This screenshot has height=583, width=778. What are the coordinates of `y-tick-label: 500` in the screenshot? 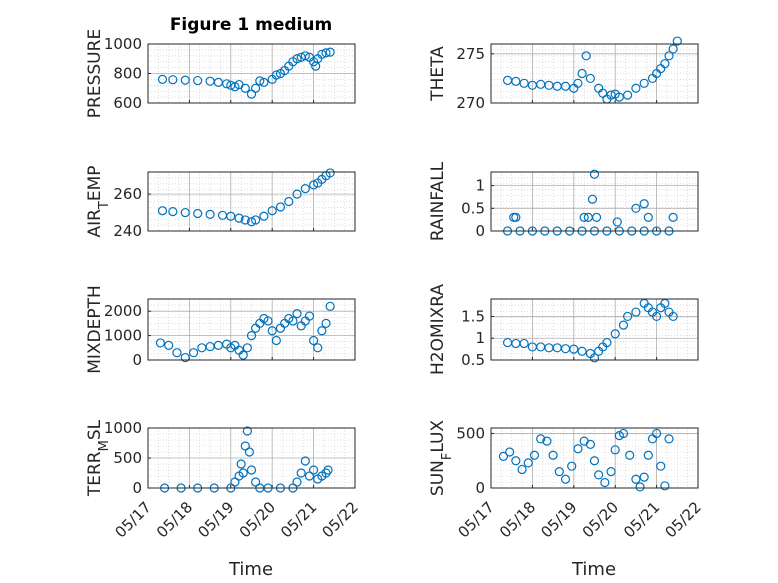 It's located at (127, 458).